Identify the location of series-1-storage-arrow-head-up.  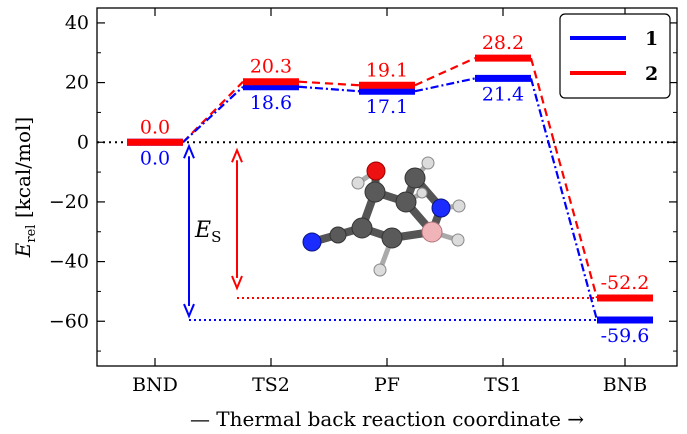
(189, 151).